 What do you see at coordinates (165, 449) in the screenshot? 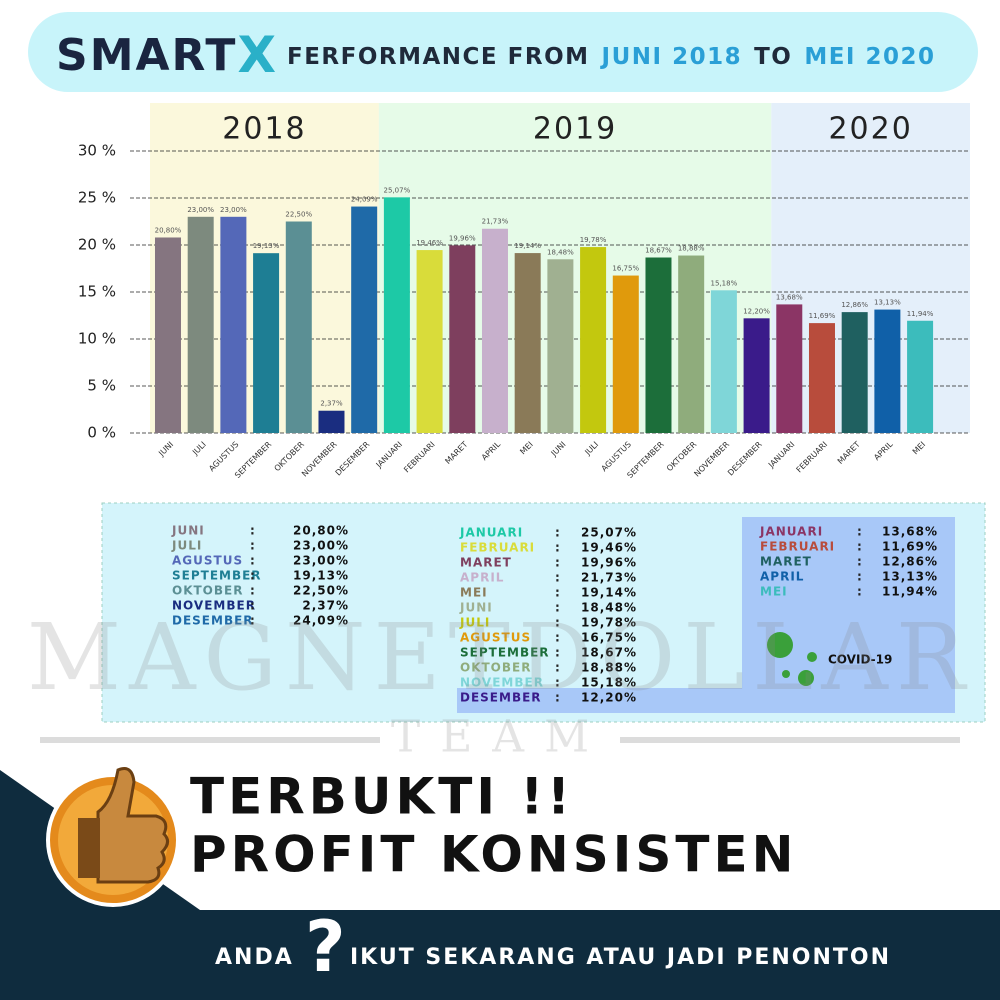
I see `x-tick-label: JUNI` at bounding box center [165, 449].